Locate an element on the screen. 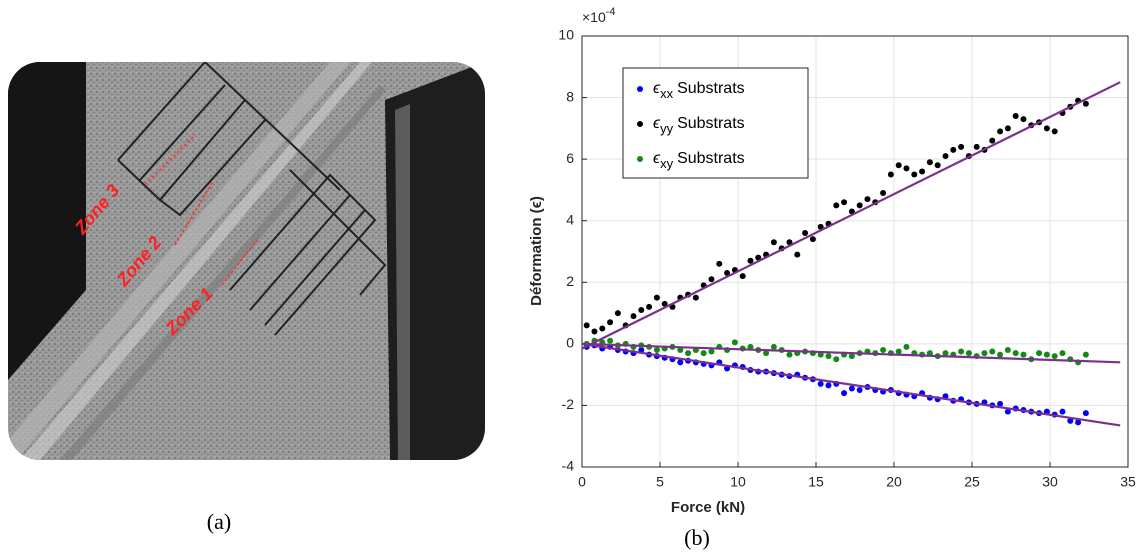 This screenshot has height=555, width=1145. y-tick-label: 8 is located at coordinates (570, 96).